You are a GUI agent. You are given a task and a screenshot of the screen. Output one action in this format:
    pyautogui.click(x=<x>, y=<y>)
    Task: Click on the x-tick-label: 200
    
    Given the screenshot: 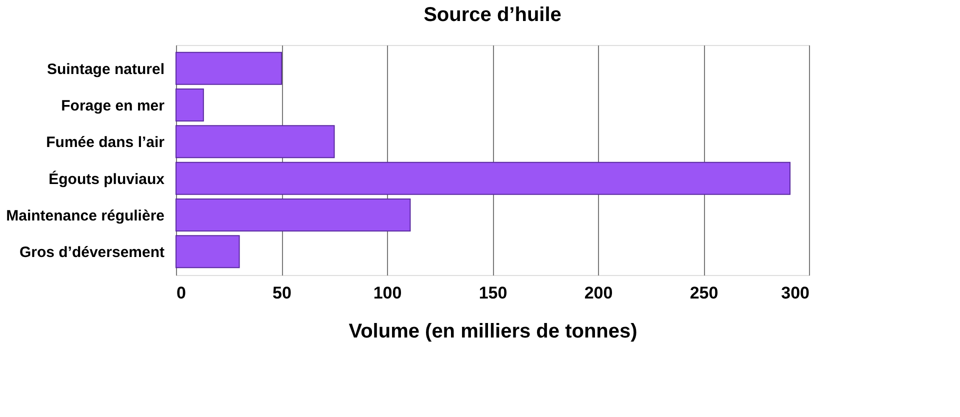 What is the action you would take?
    pyautogui.click(x=598, y=293)
    